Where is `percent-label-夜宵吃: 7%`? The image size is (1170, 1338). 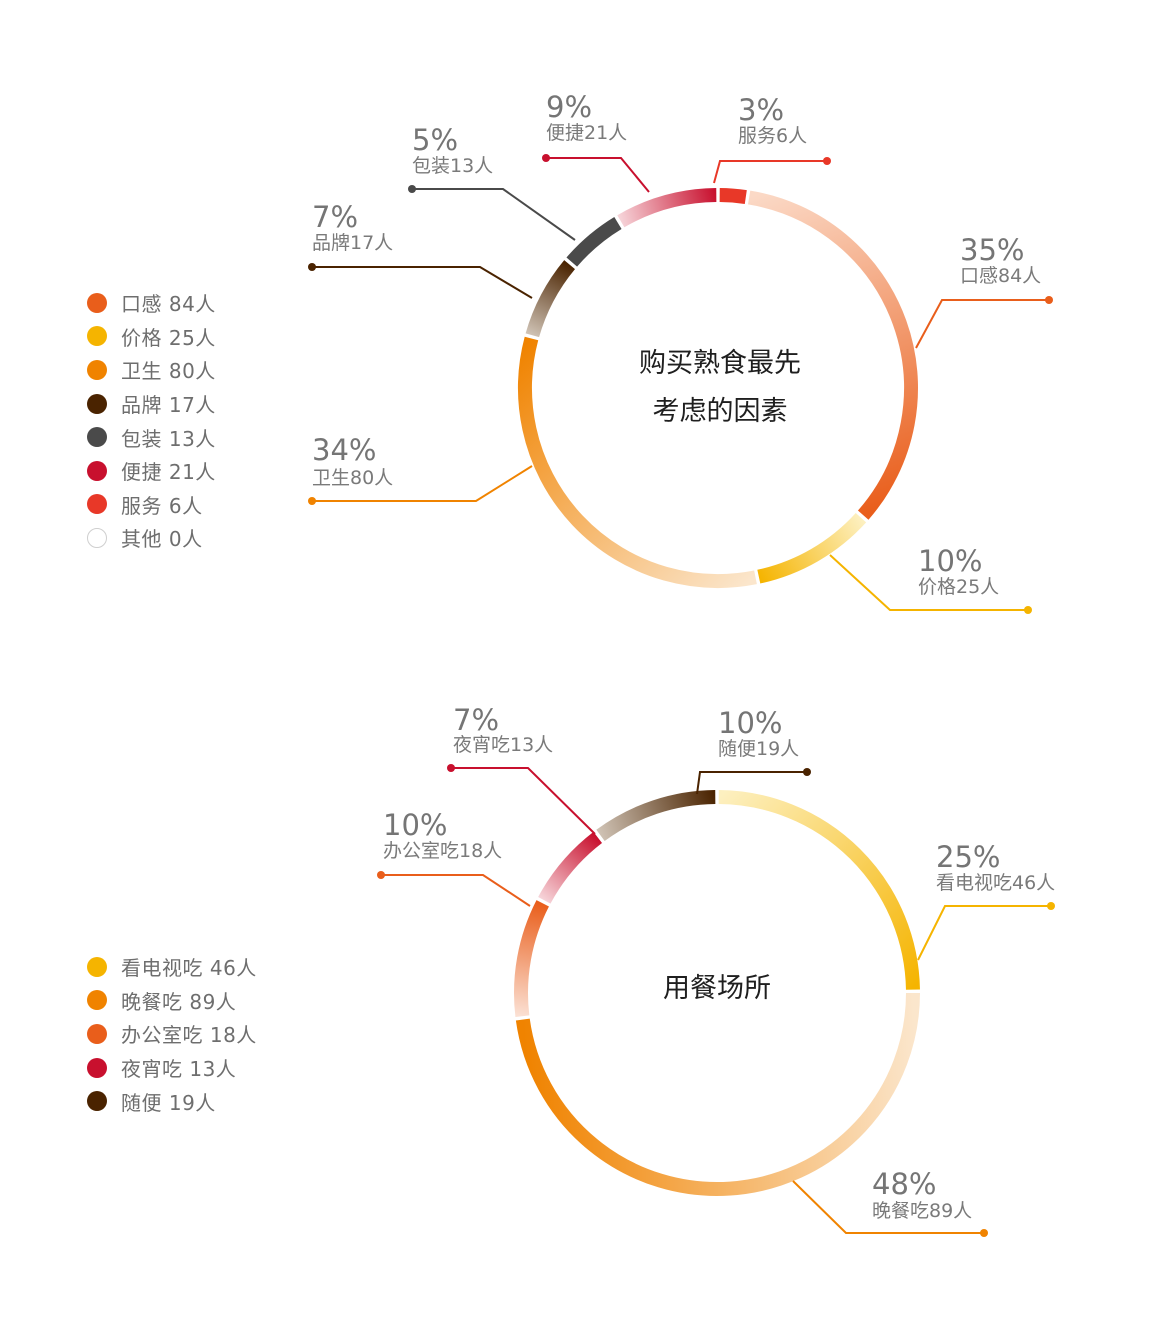 percent-label-夜宵吃: 7% is located at coordinates (476, 720).